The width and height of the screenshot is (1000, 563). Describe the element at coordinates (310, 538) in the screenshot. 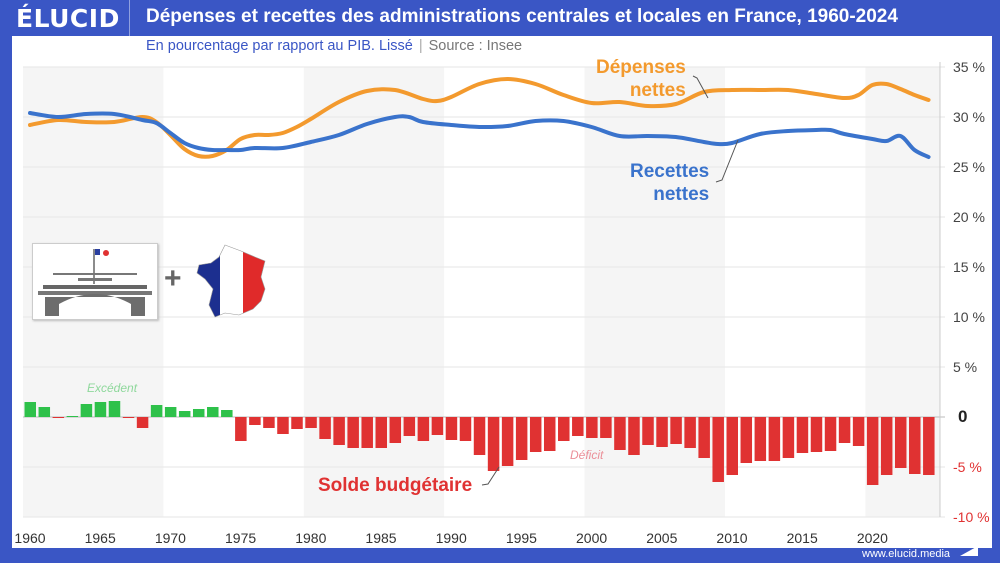

I see `x-tick-label: 1980` at that location.